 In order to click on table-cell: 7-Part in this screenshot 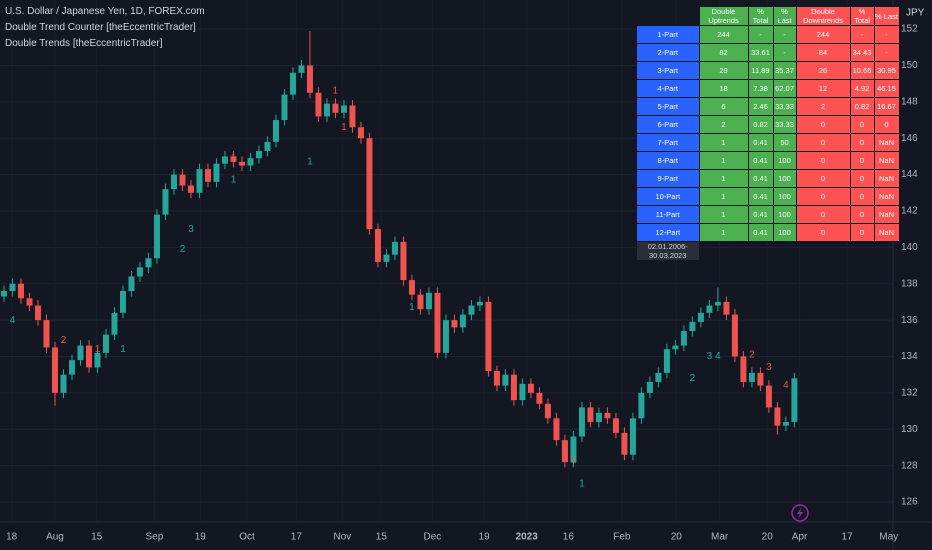, I will do `click(668, 142)`.